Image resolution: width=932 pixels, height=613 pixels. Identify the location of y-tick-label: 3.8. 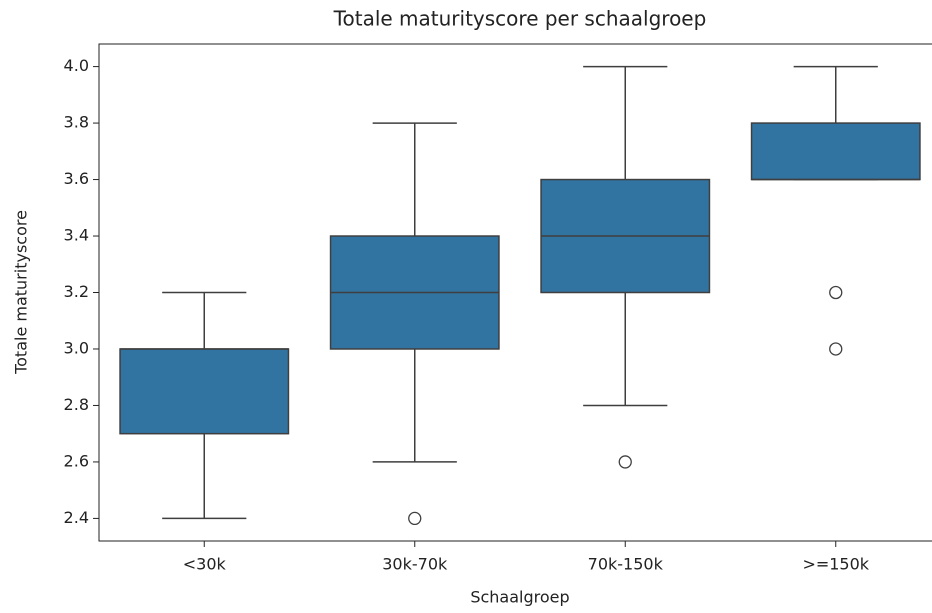
(76, 122).